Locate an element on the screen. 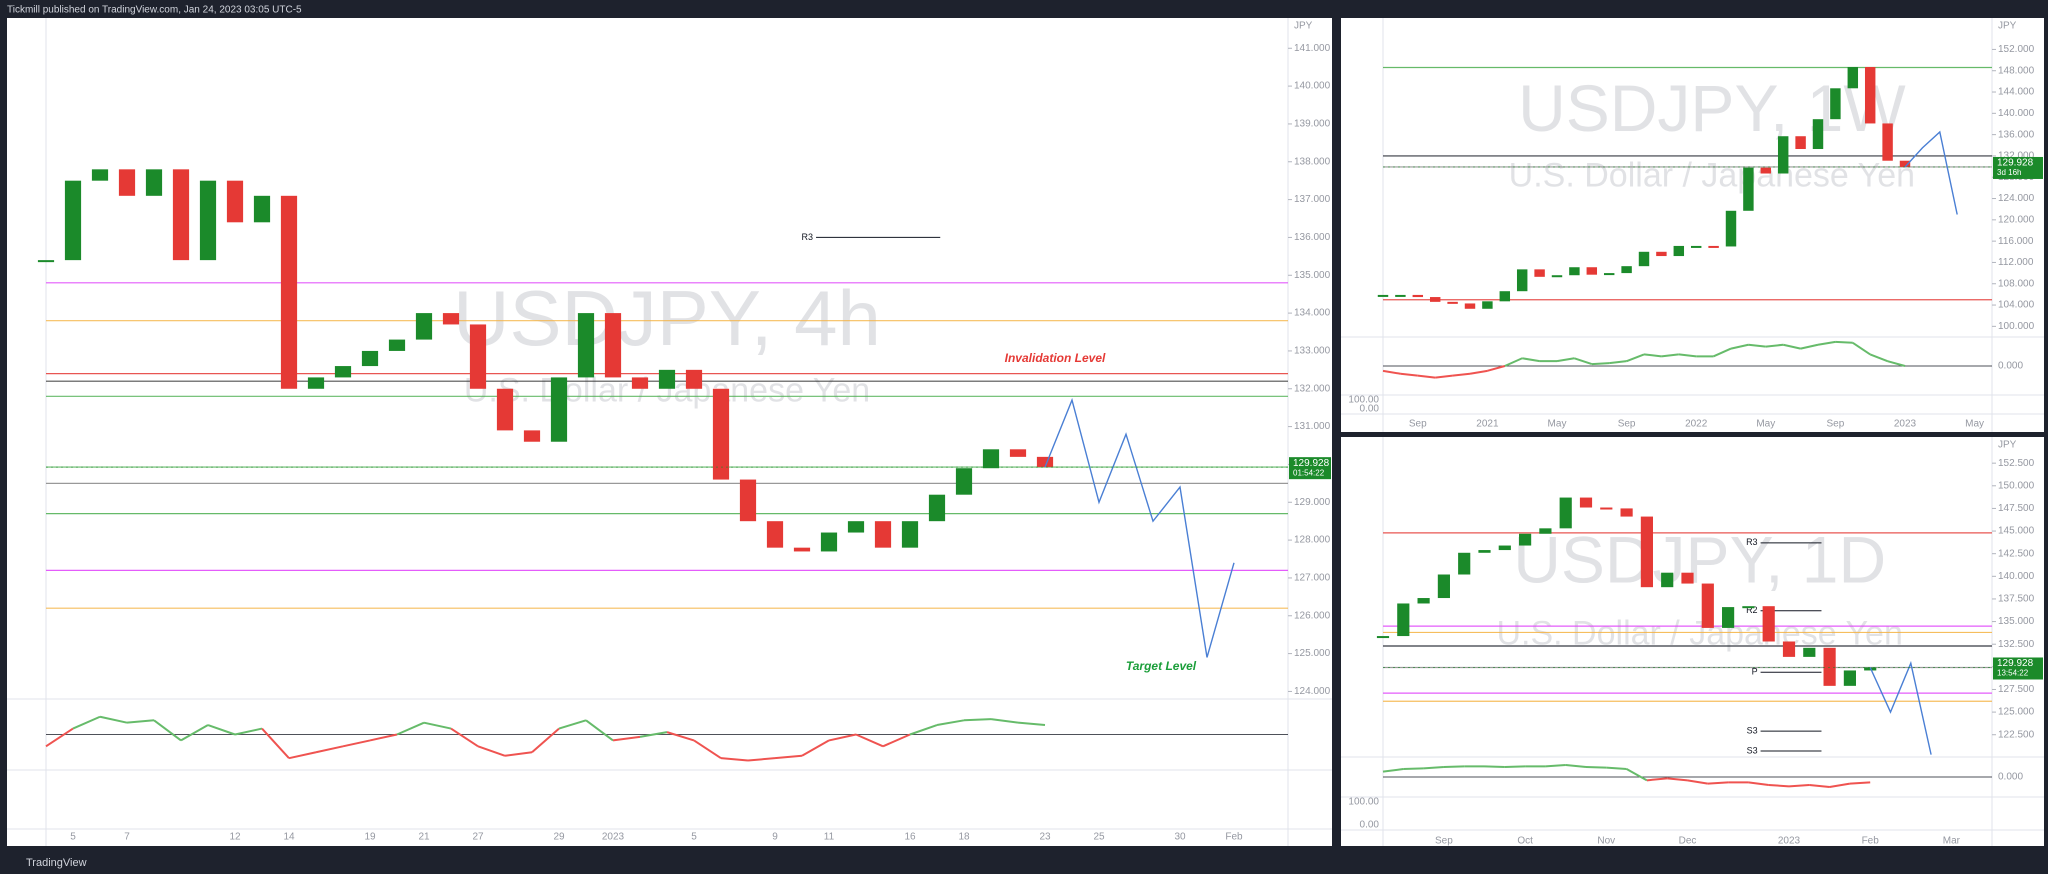 The width and height of the screenshot is (2048, 874). y-tick-label: 152.500 is located at coordinates (2016, 463).